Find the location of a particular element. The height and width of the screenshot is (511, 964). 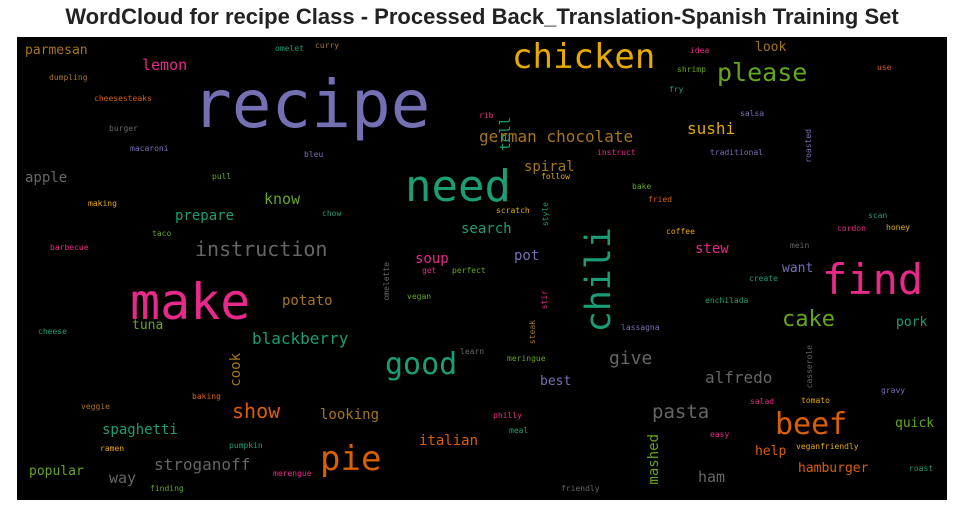

word-veggie: veggie is located at coordinates (95, 406).